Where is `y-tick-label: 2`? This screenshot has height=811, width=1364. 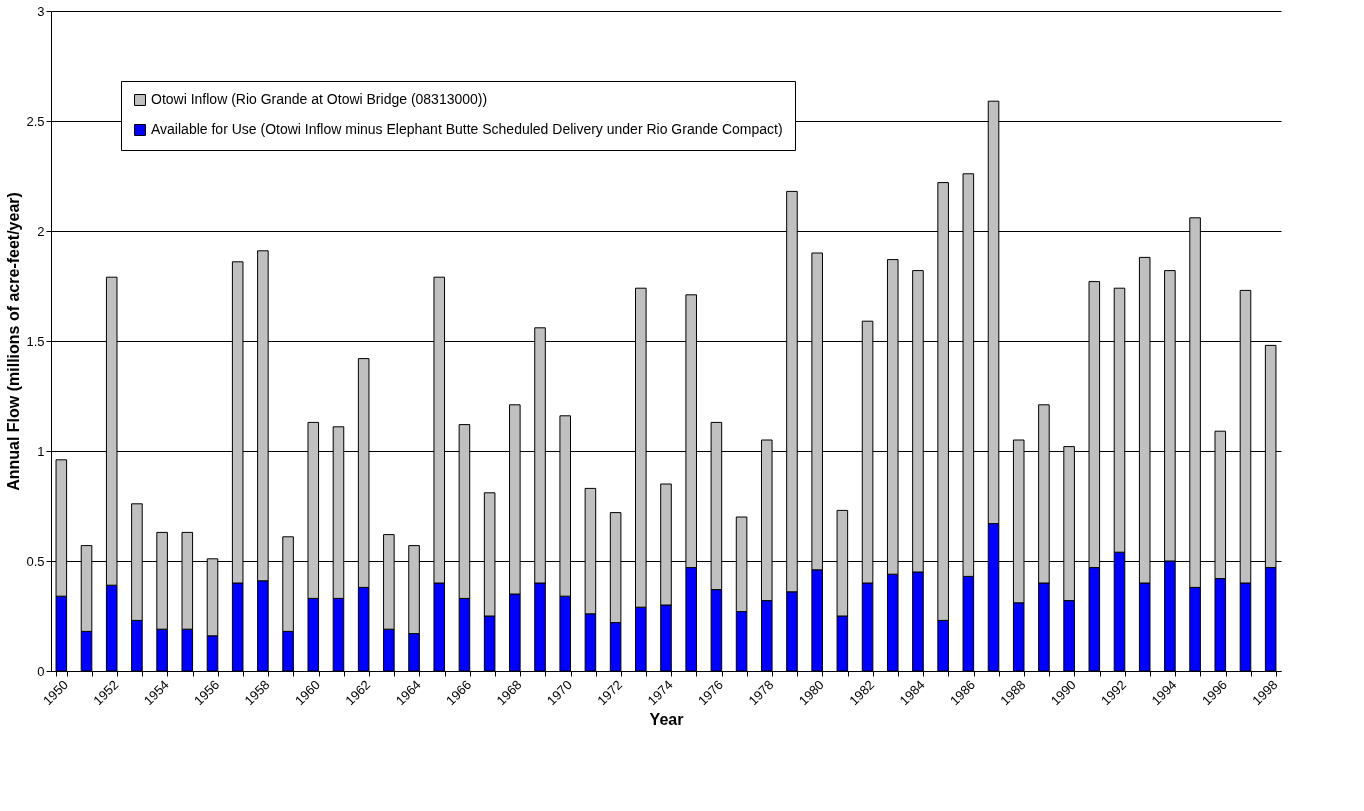 y-tick-label: 2 is located at coordinates (41, 231).